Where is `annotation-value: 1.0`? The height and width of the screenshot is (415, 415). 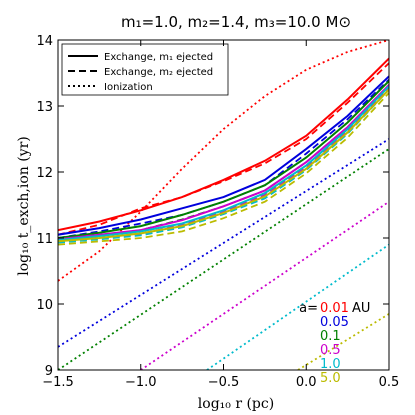
annotation-value: 1.0 is located at coordinates (330, 364).